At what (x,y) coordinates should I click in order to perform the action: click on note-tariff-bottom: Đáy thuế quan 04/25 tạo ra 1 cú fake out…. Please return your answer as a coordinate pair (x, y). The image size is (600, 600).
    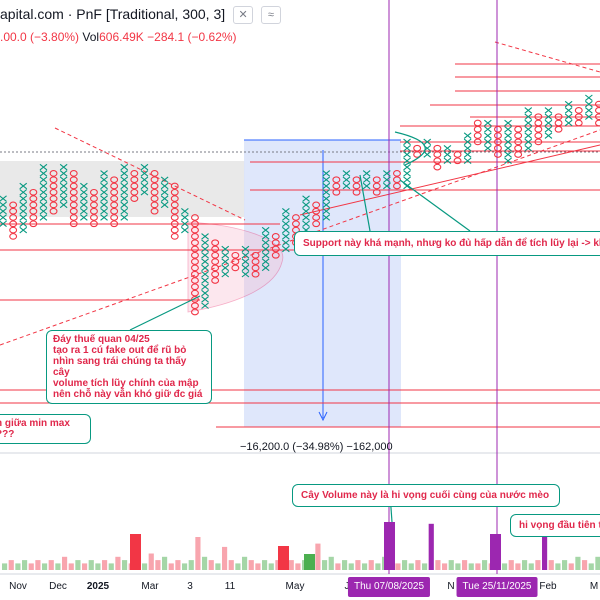
    Looking at the image, I should click on (129, 367).